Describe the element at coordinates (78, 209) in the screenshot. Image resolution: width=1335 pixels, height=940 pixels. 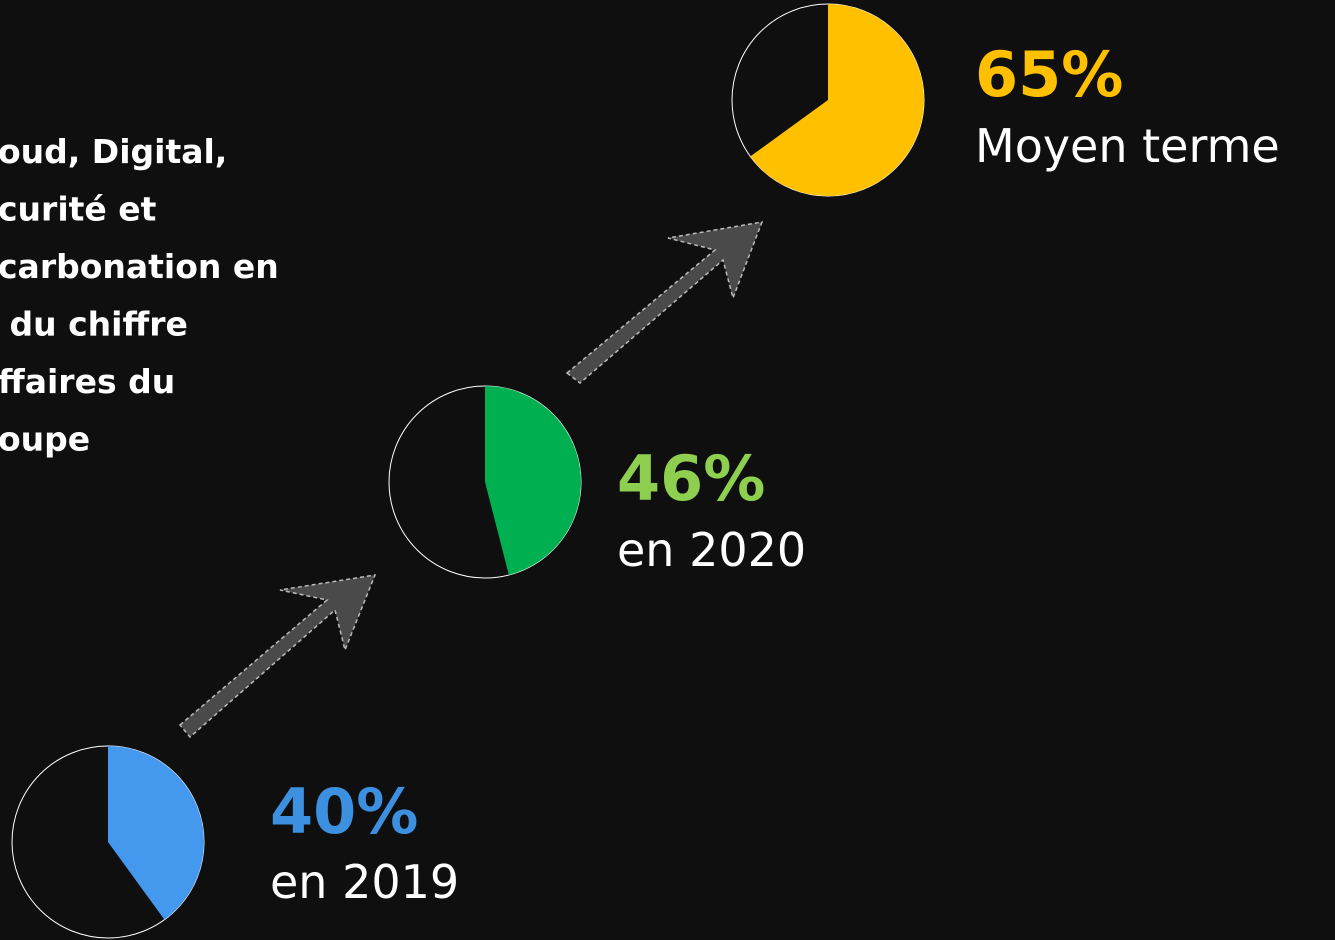
I see `description-line: curité et` at that location.